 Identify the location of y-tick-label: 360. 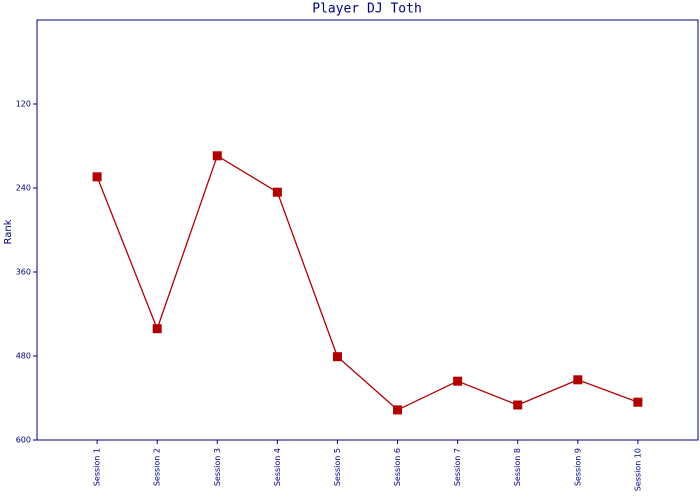
(23, 272).